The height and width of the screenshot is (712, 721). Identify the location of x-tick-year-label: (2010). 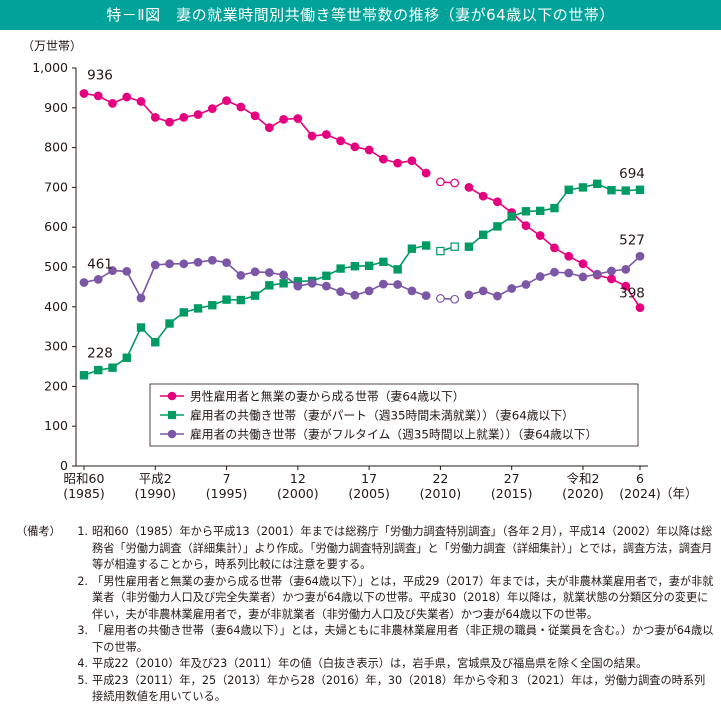
(441, 493).